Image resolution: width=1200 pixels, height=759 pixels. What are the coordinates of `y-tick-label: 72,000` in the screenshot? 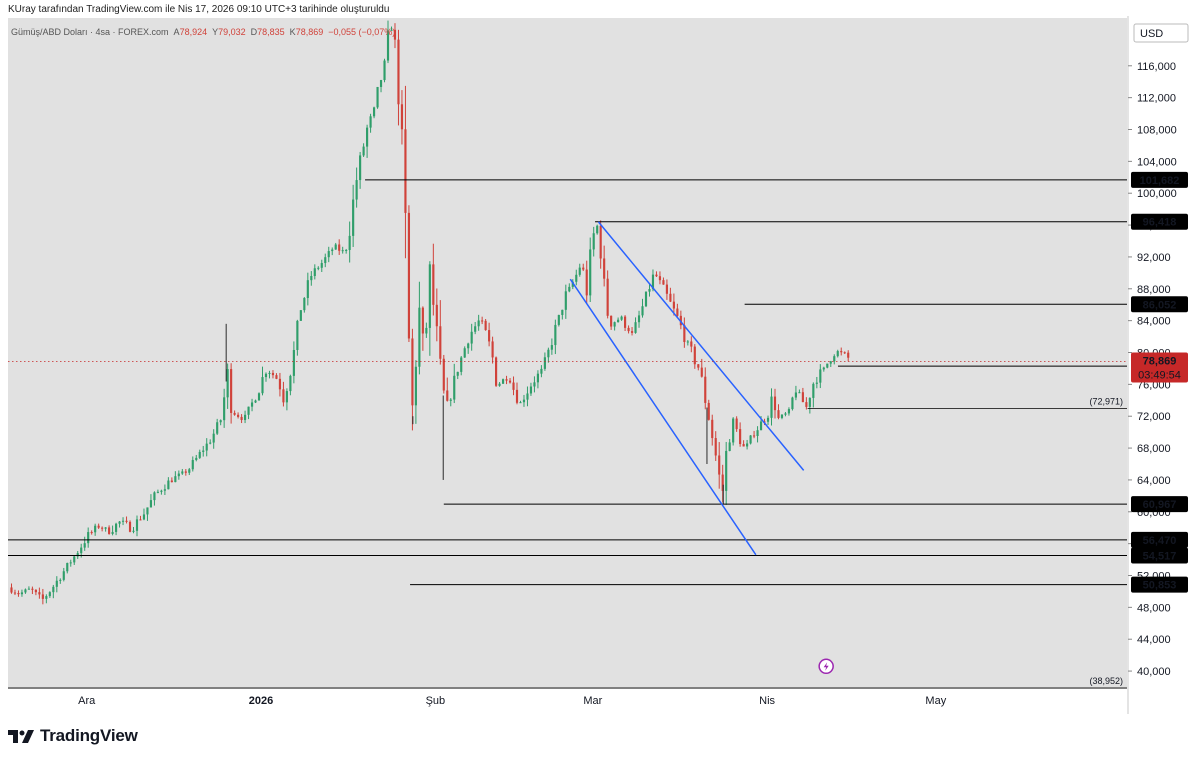 It's located at (1154, 417).